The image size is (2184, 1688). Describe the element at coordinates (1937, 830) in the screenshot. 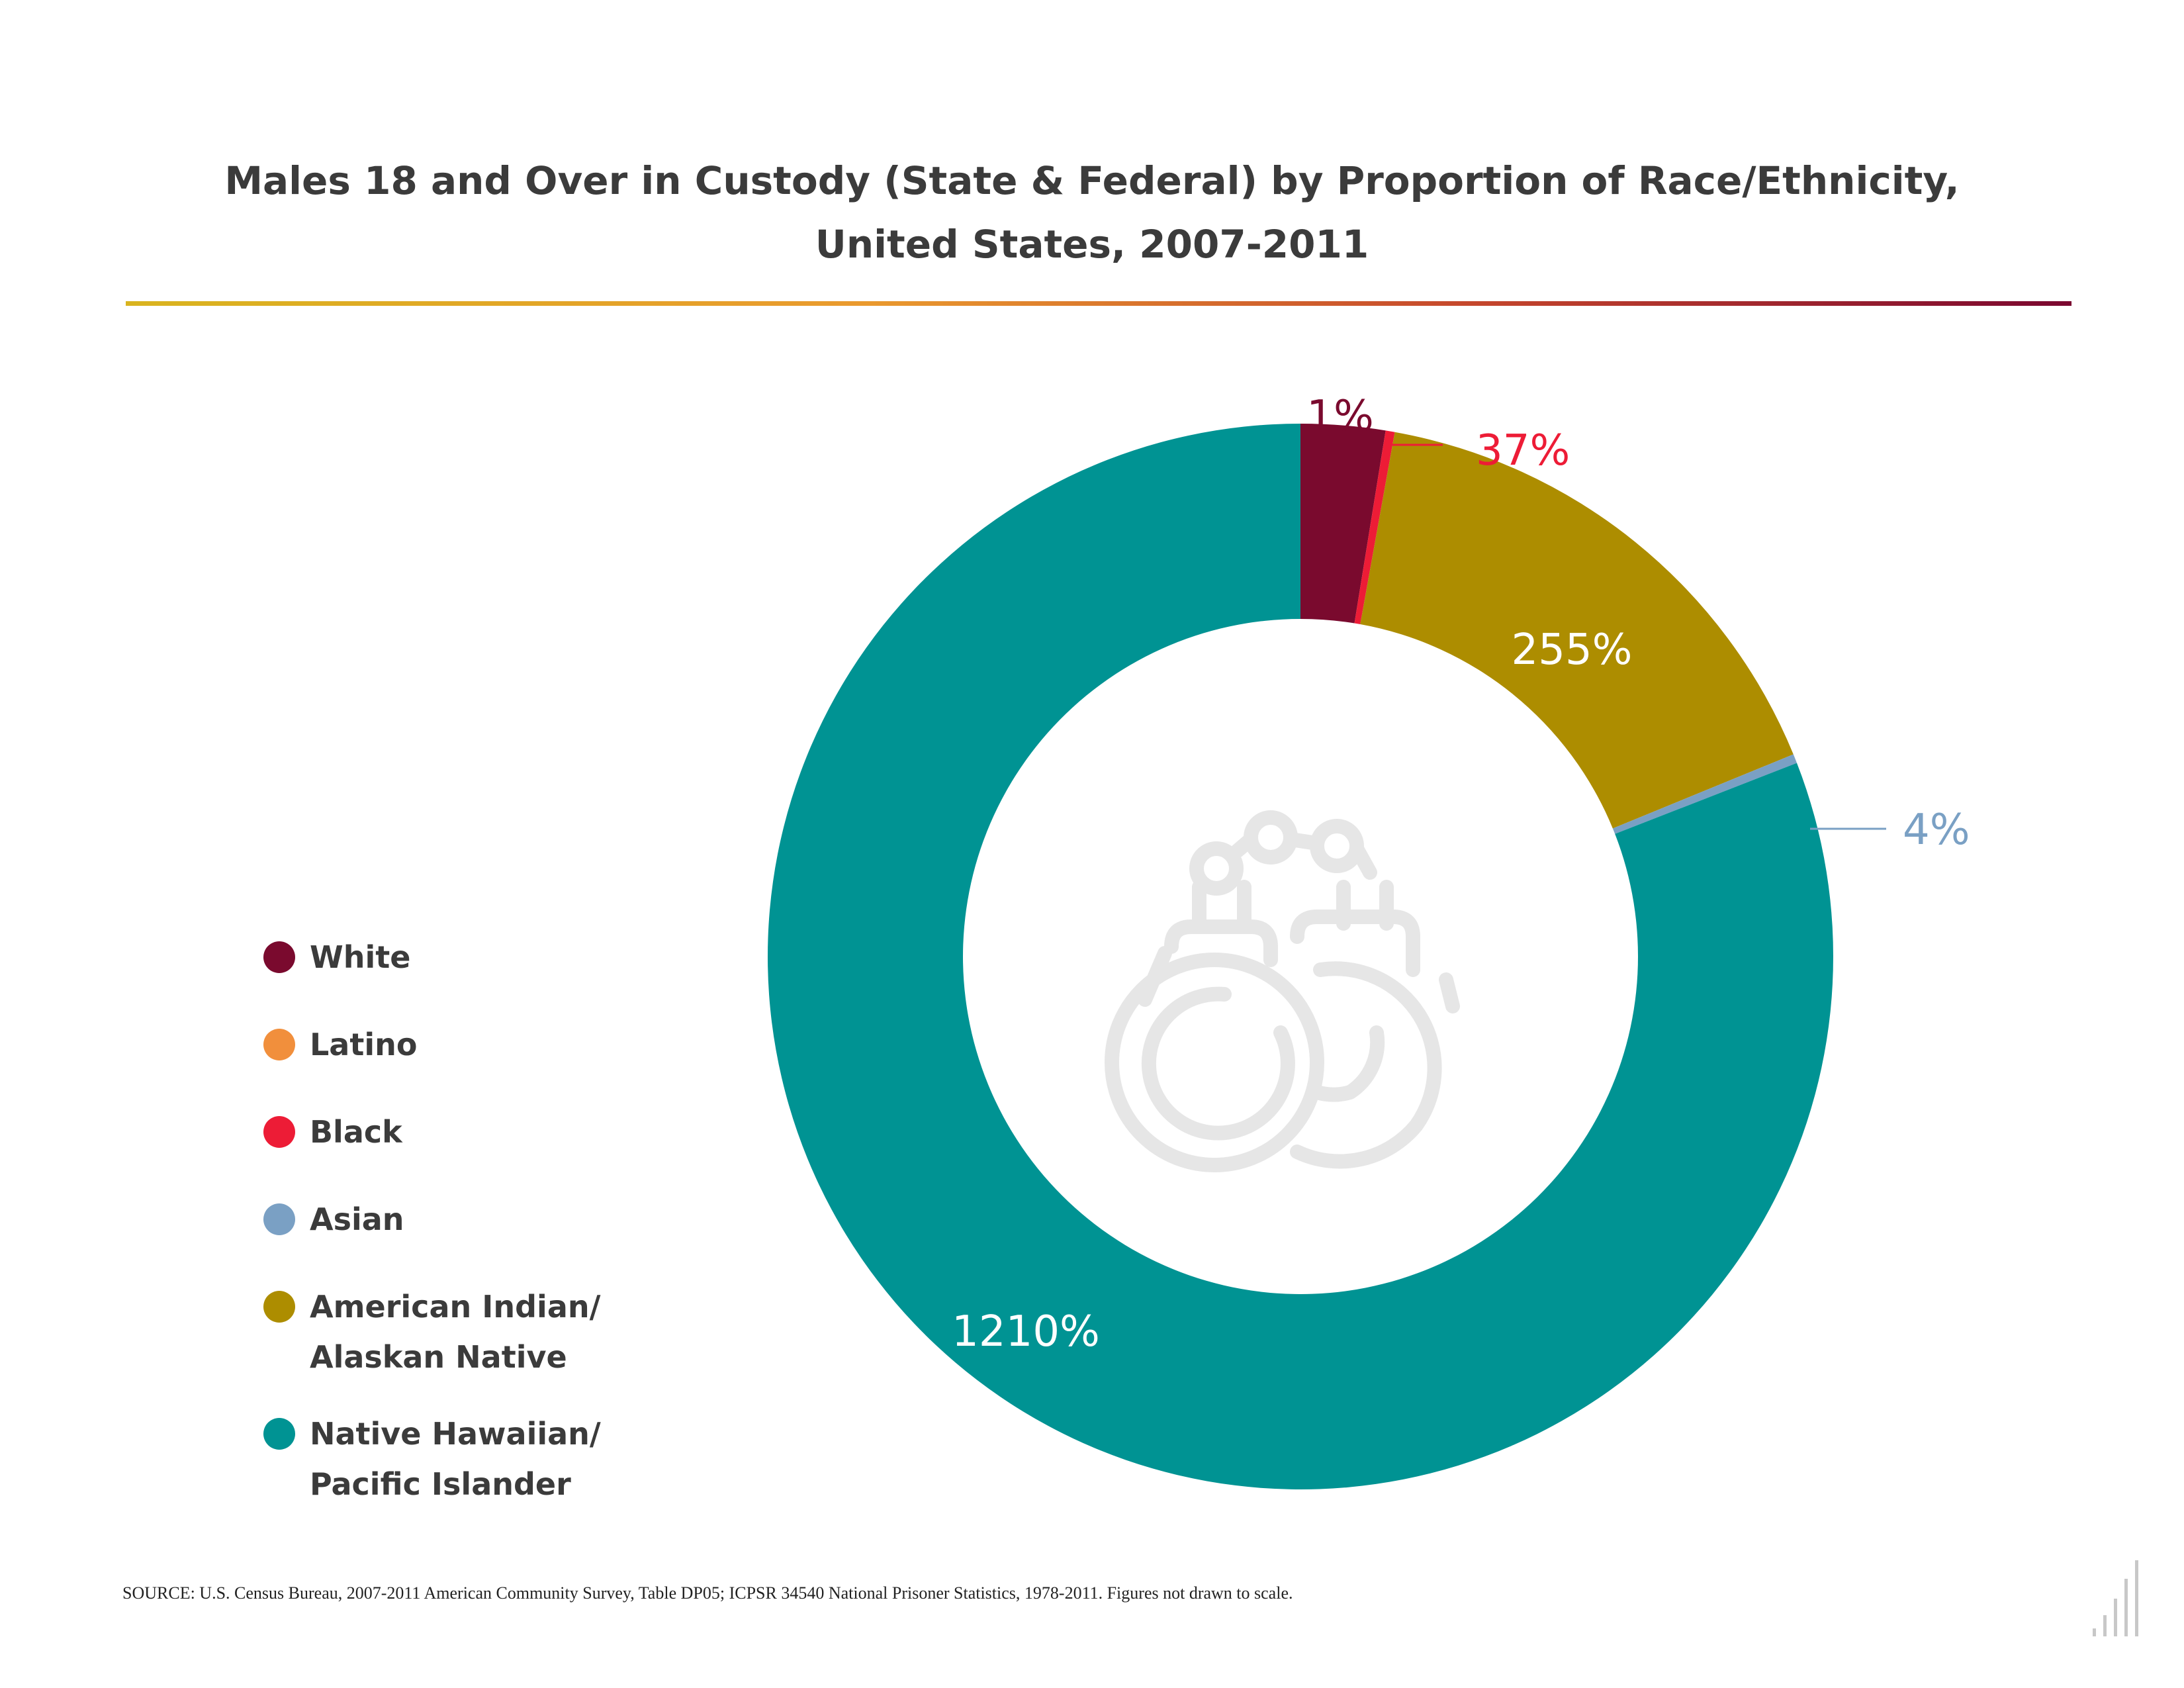

I see `slice-label: 4%` at that location.